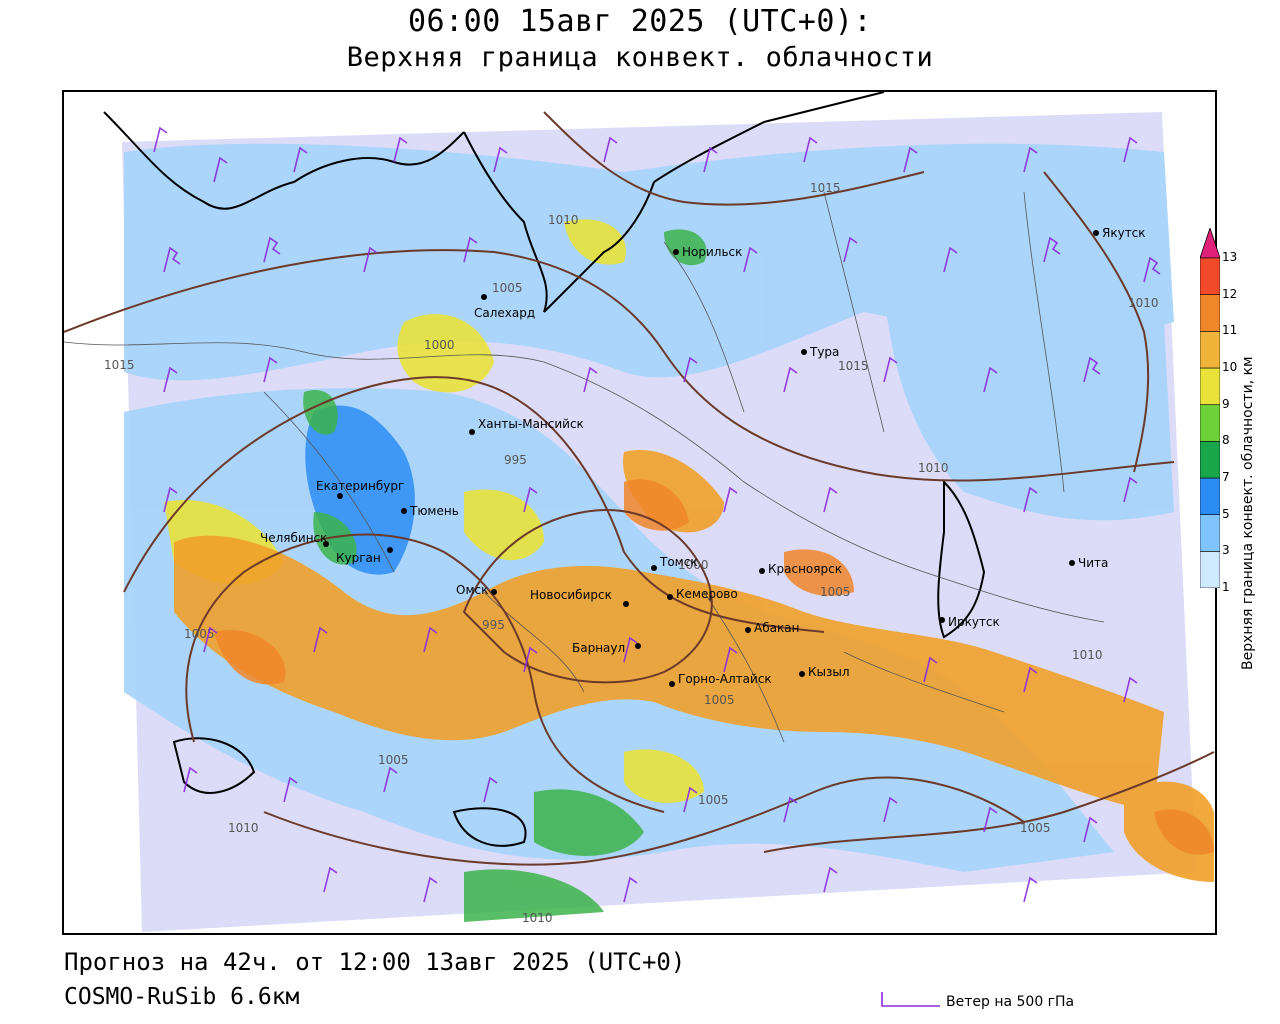 The image size is (1280, 1024). What do you see at coordinates (640, 57) in the screenshot?
I see `map-subtitle: Верхняя граница конвект. облачности` at bounding box center [640, 57].